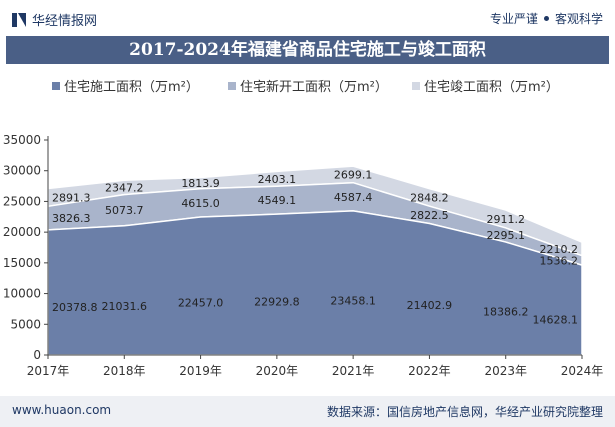  I want to click on data-label: 22929.8, so click(277, 302).